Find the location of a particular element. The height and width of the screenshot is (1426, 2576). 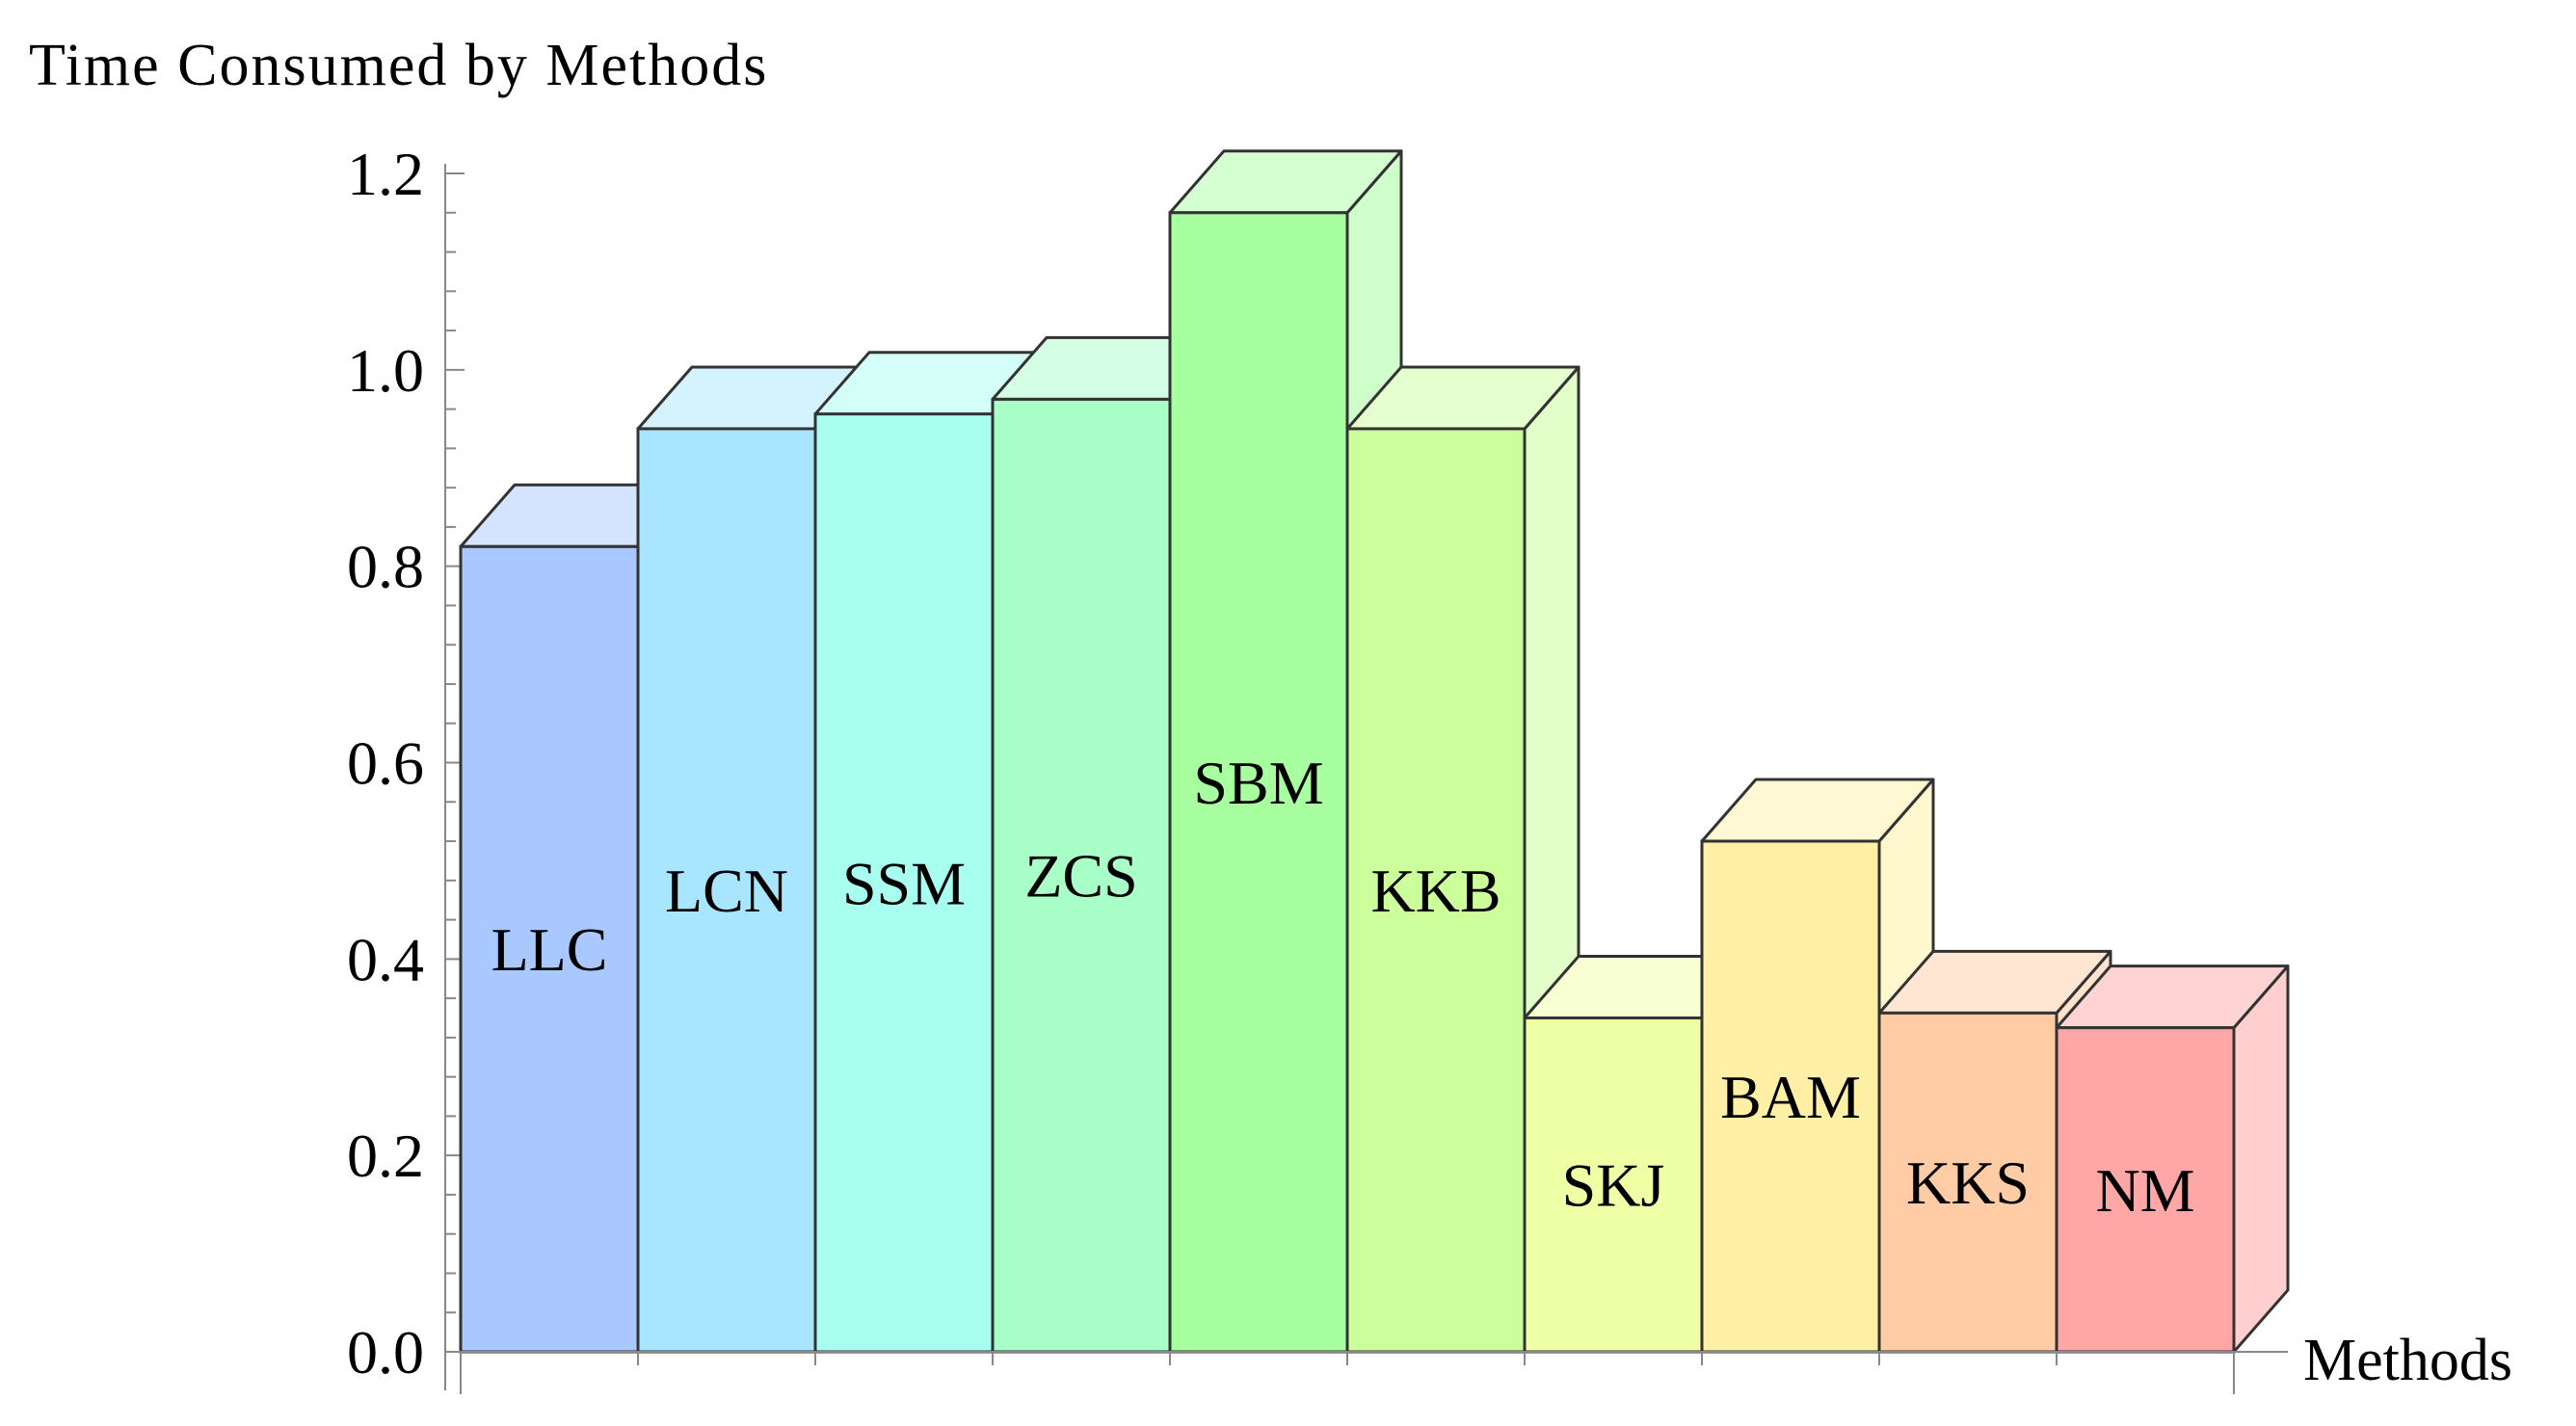

y-tick-label: 1.2 is located at coordinates (385, 174).